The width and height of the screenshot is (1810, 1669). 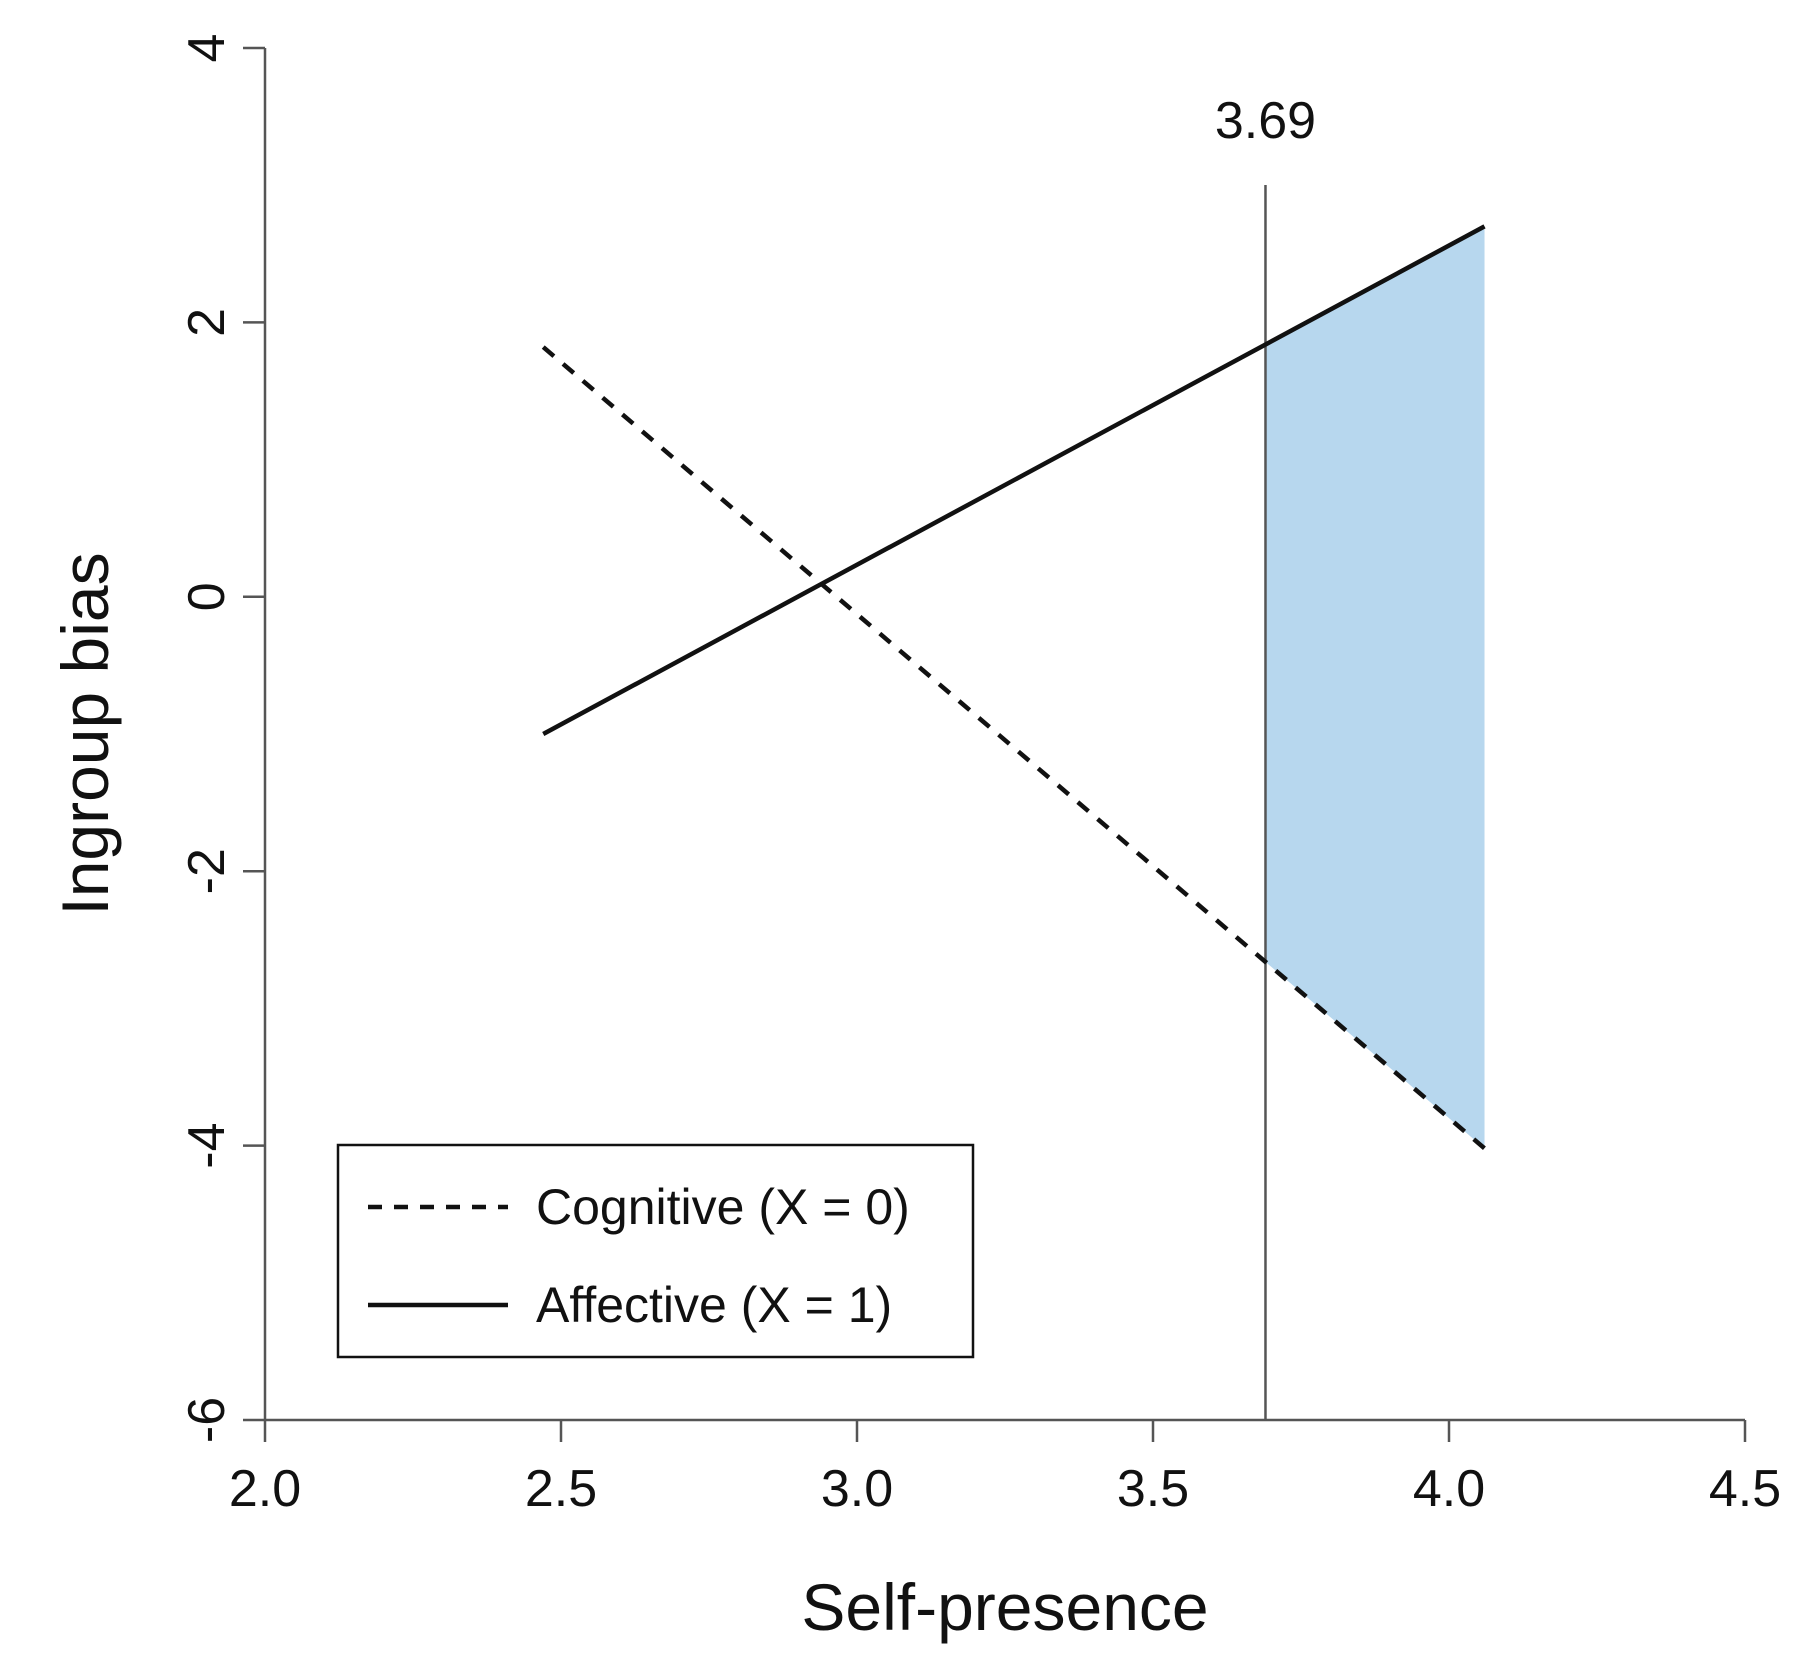 What do you see at coordinates (207, 1145) in the screenshot?
I see `y-tick-label: -4` at bounding box center [207, 1145].